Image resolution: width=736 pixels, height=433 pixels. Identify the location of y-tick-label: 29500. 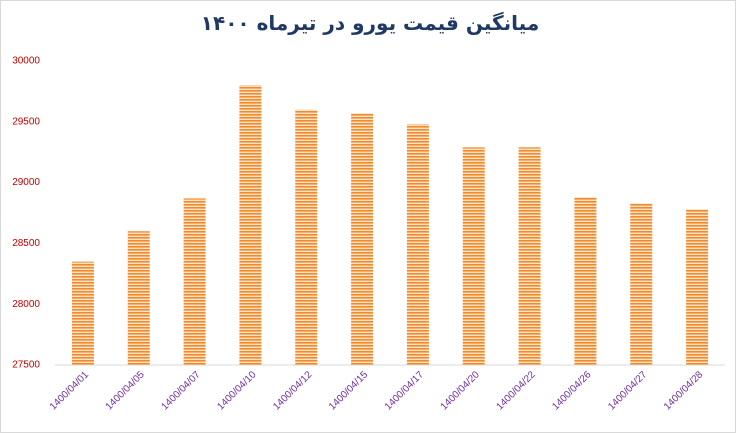
(26, 121).